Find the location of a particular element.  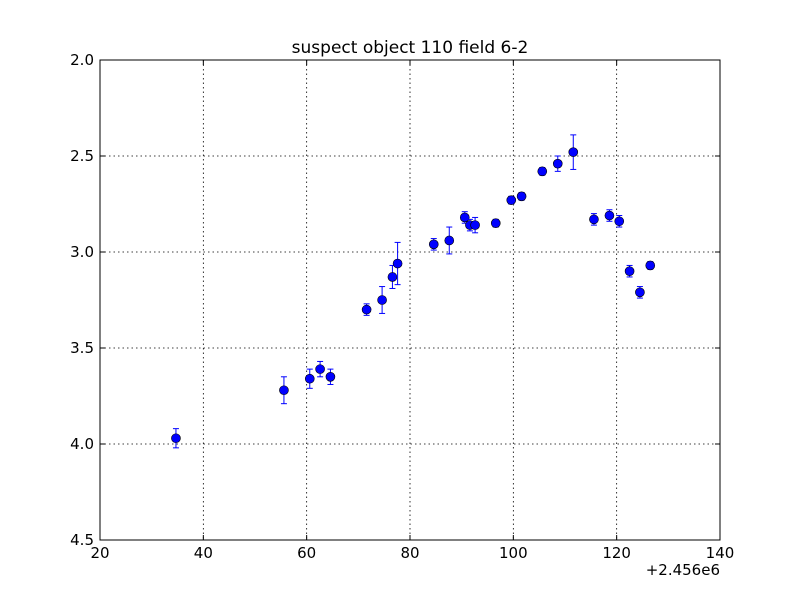

y-tick-label: 3.0 is located at coordinates (82, 252).